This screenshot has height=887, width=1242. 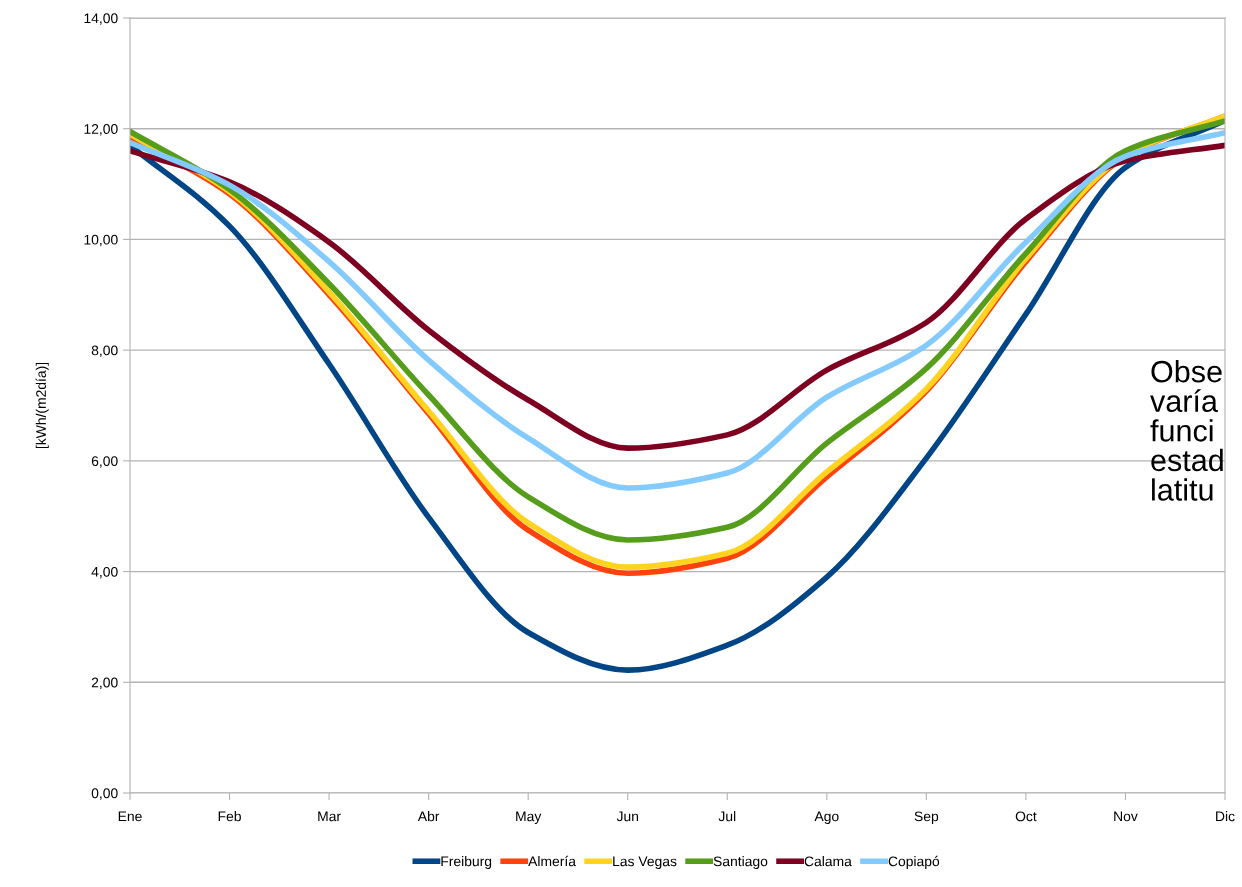 I want to click on y-tick-label: 10,00, so click(x=101, y=240).